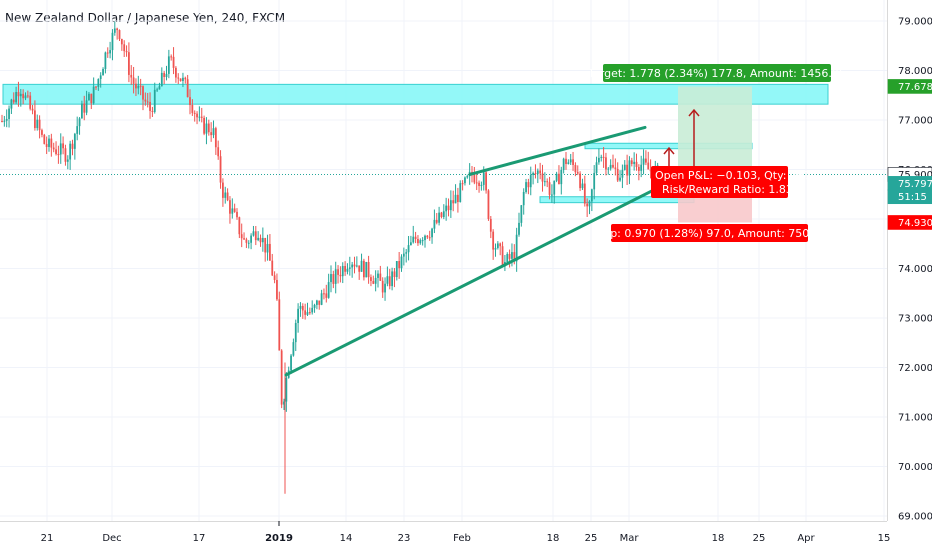 The height and width of the screenshot is (550, 932). I want to click on price-tag: 75.797, so click(909, 183).